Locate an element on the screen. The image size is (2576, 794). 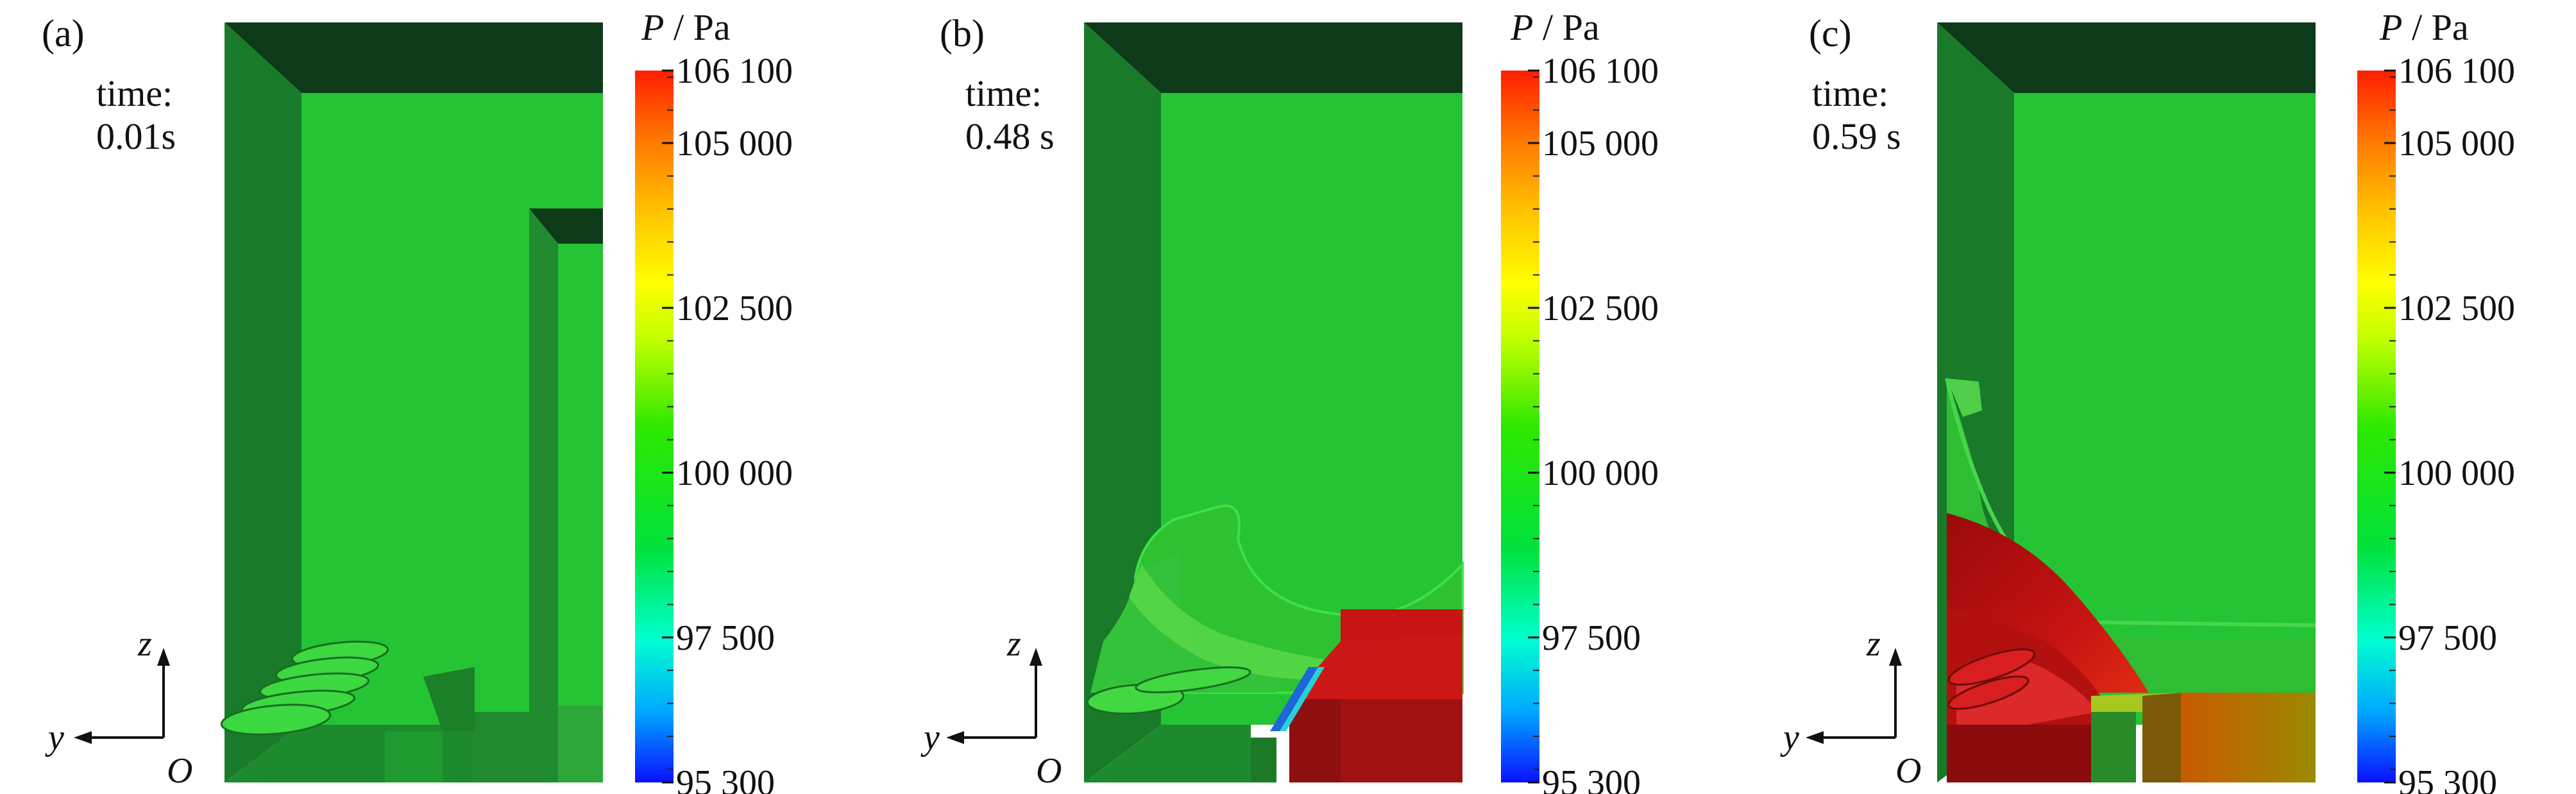
panel-b-axis-y: y is located at coordinates (930, 738).